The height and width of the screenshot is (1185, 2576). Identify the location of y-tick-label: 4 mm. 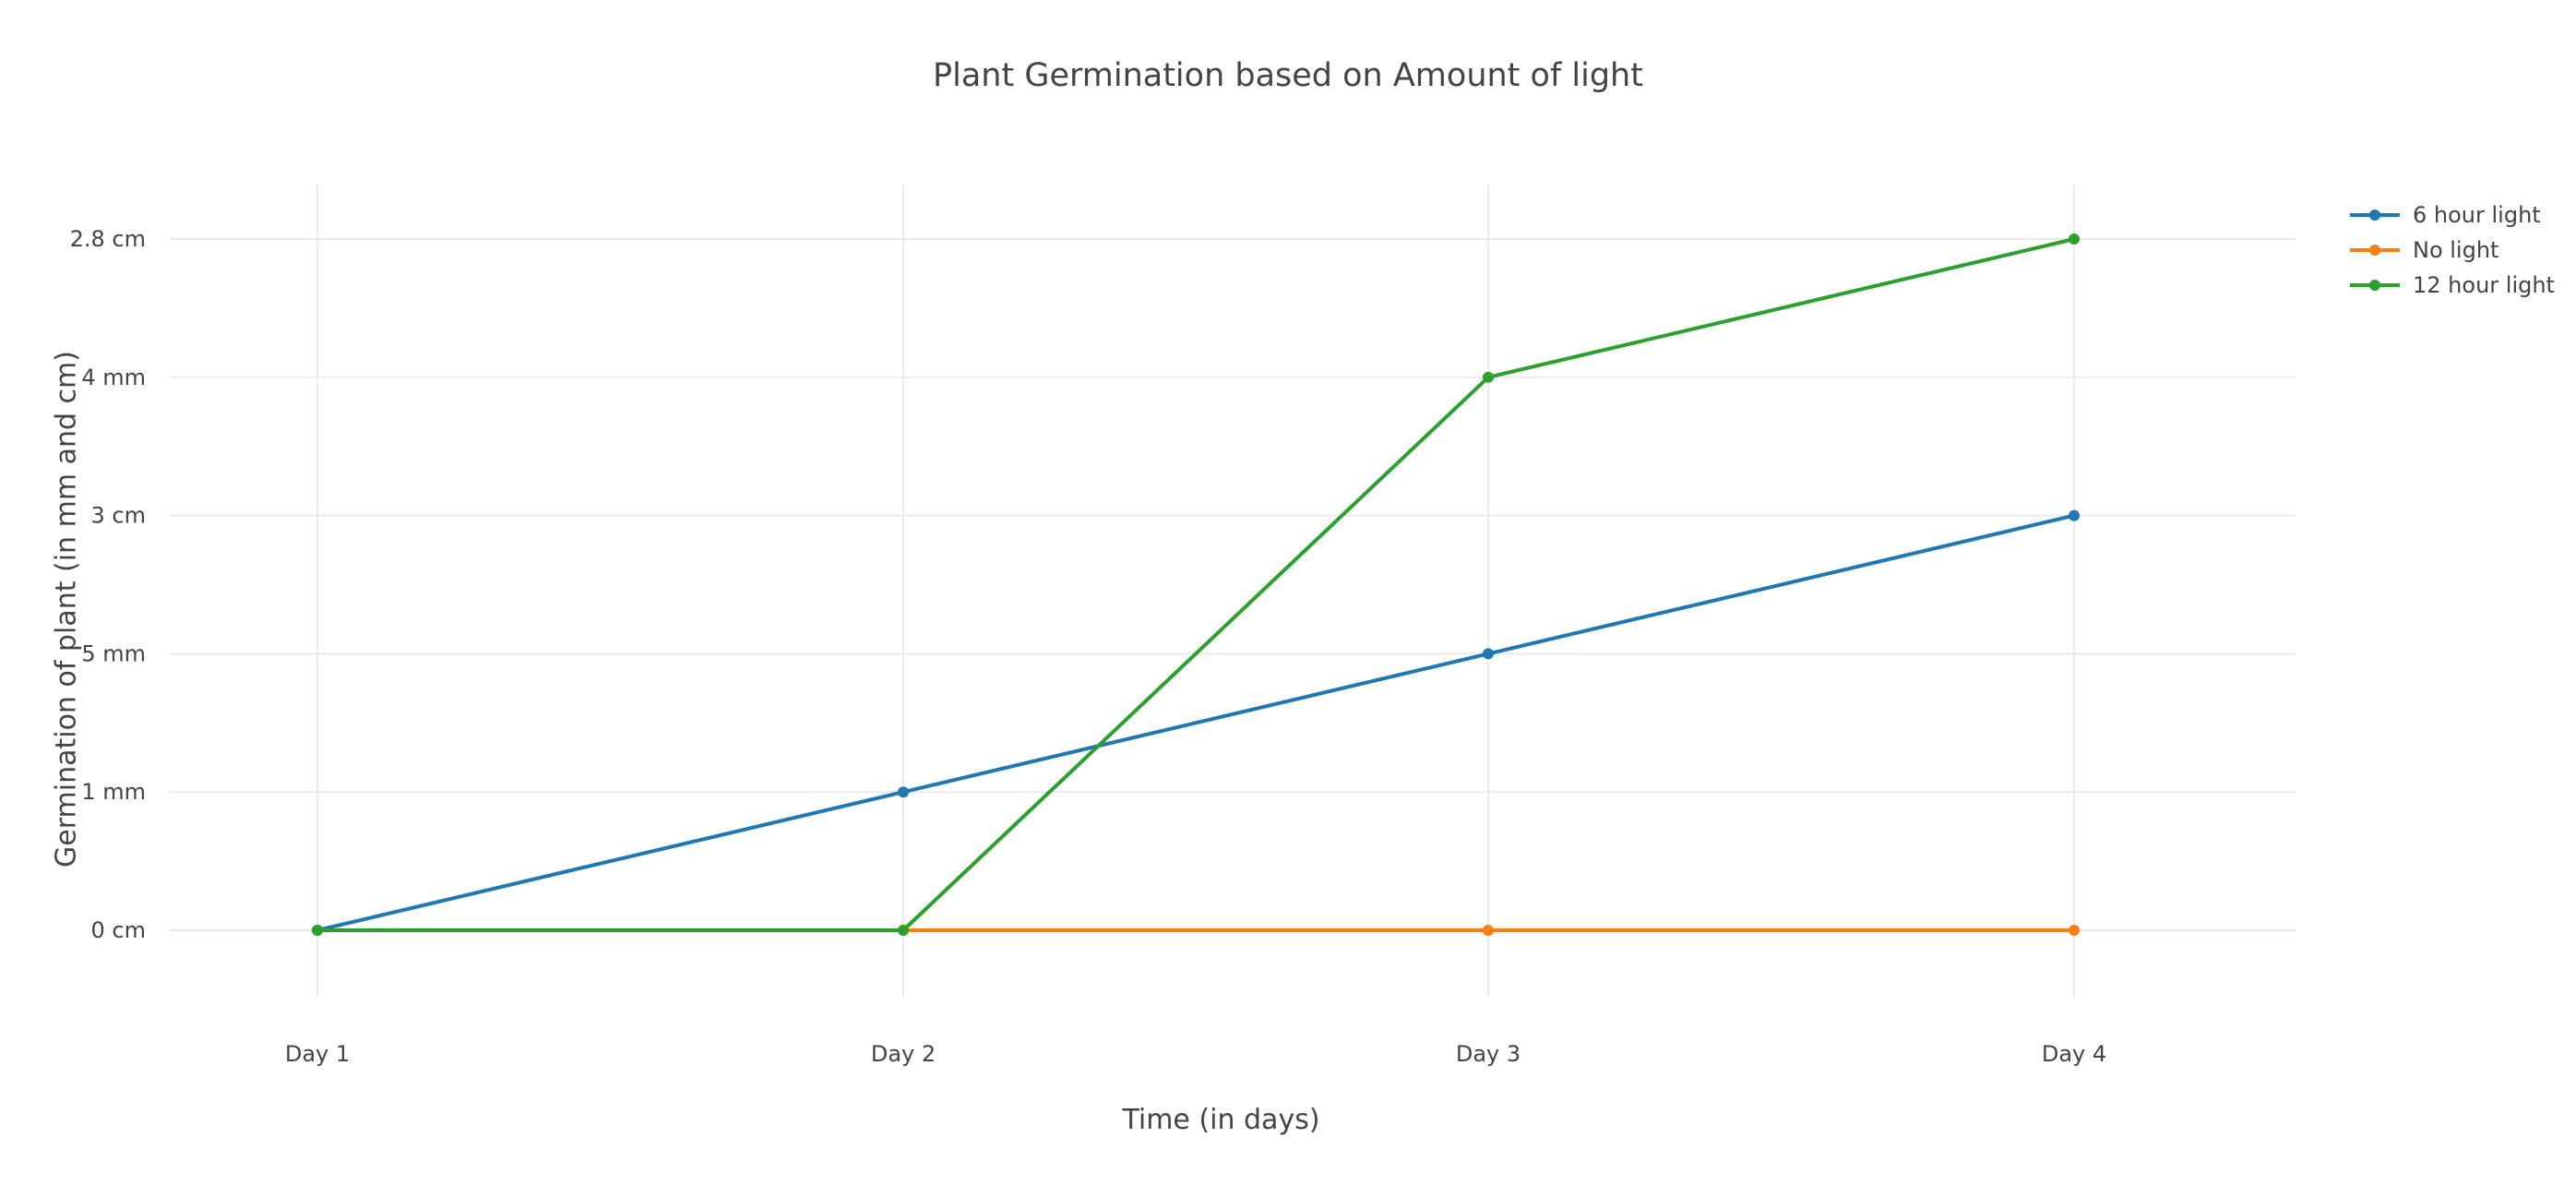
(113, 377).